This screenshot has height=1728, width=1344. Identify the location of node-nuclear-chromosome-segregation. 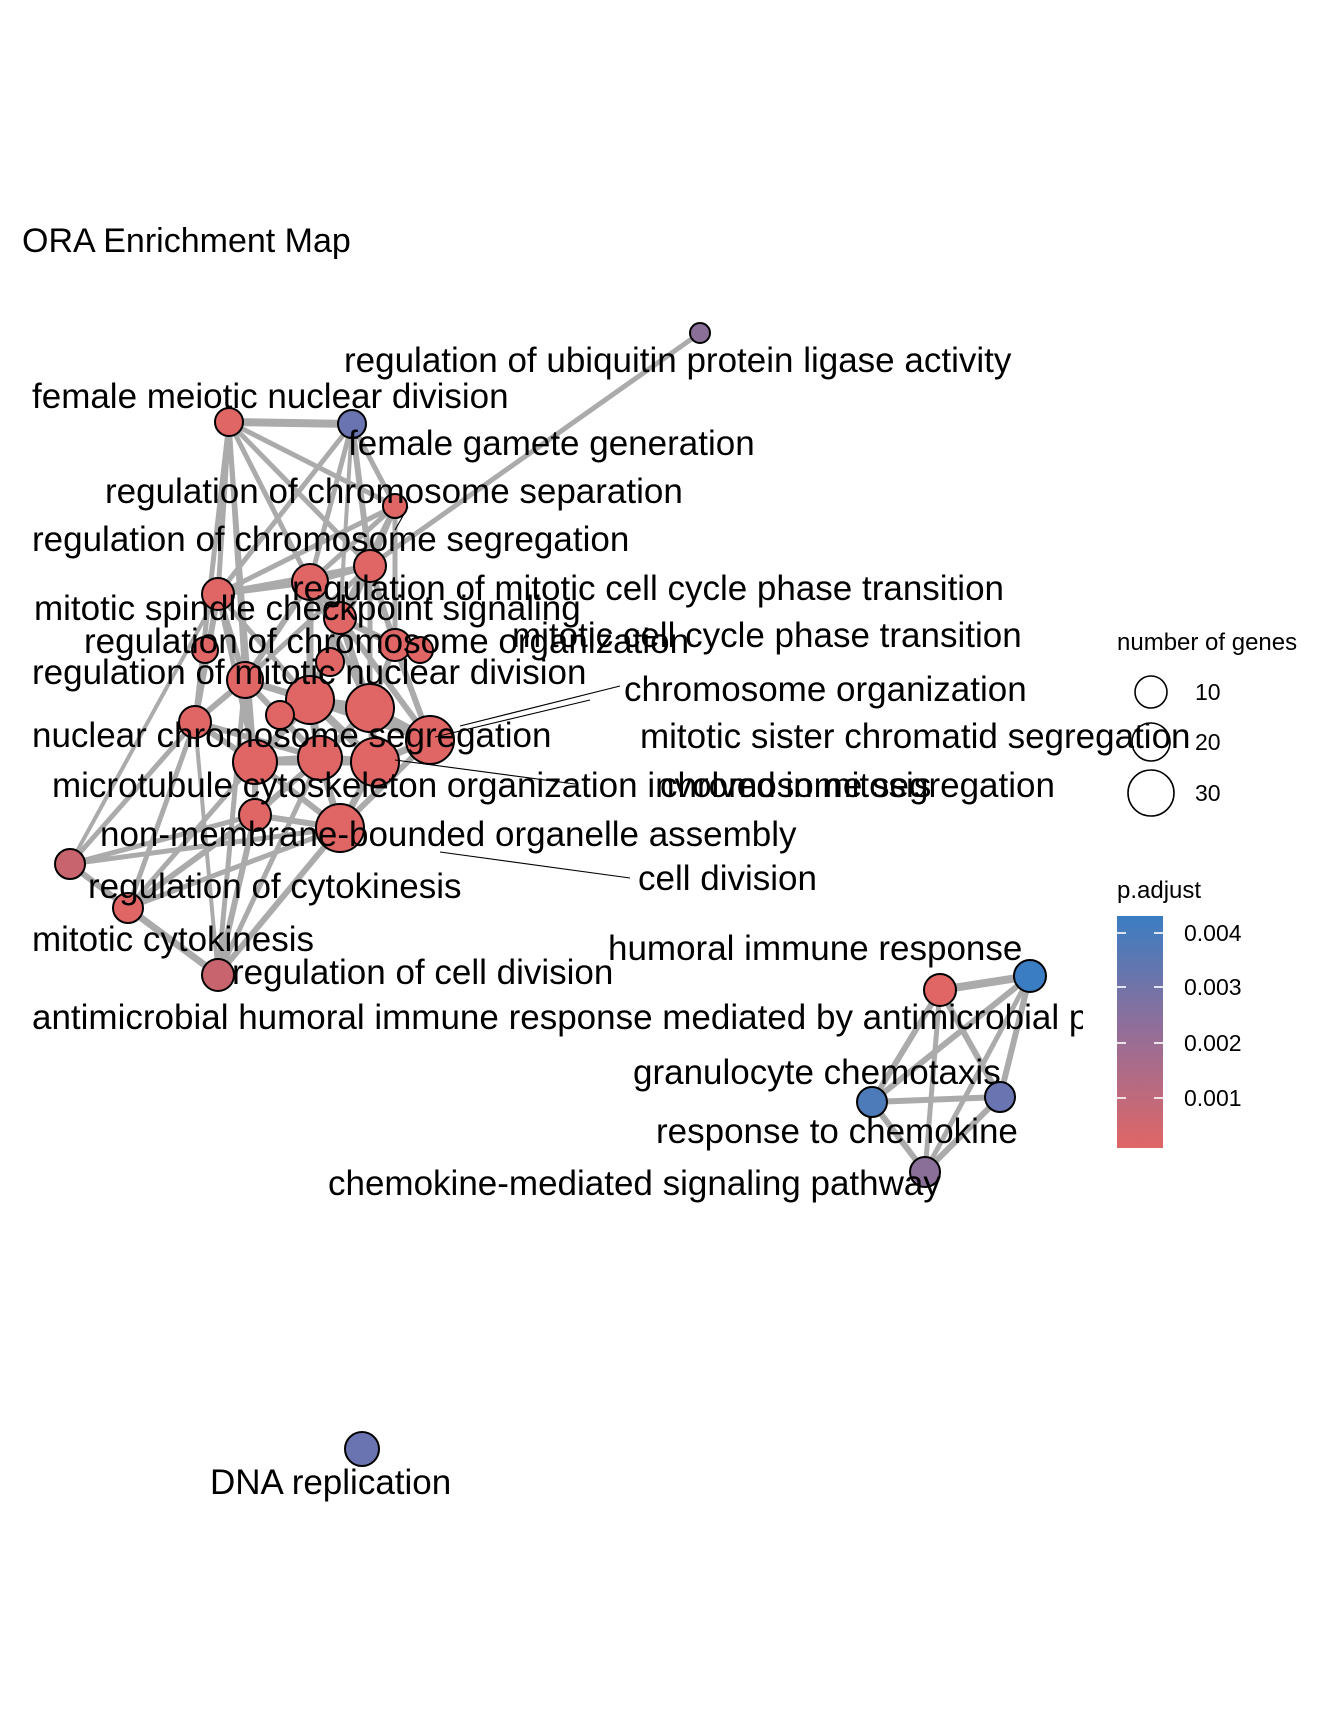
(195, 722).